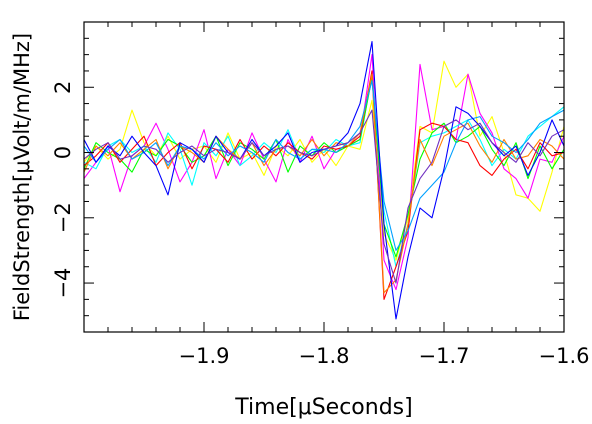  I want to click on y-tick-label: −4, so click(63, 283).